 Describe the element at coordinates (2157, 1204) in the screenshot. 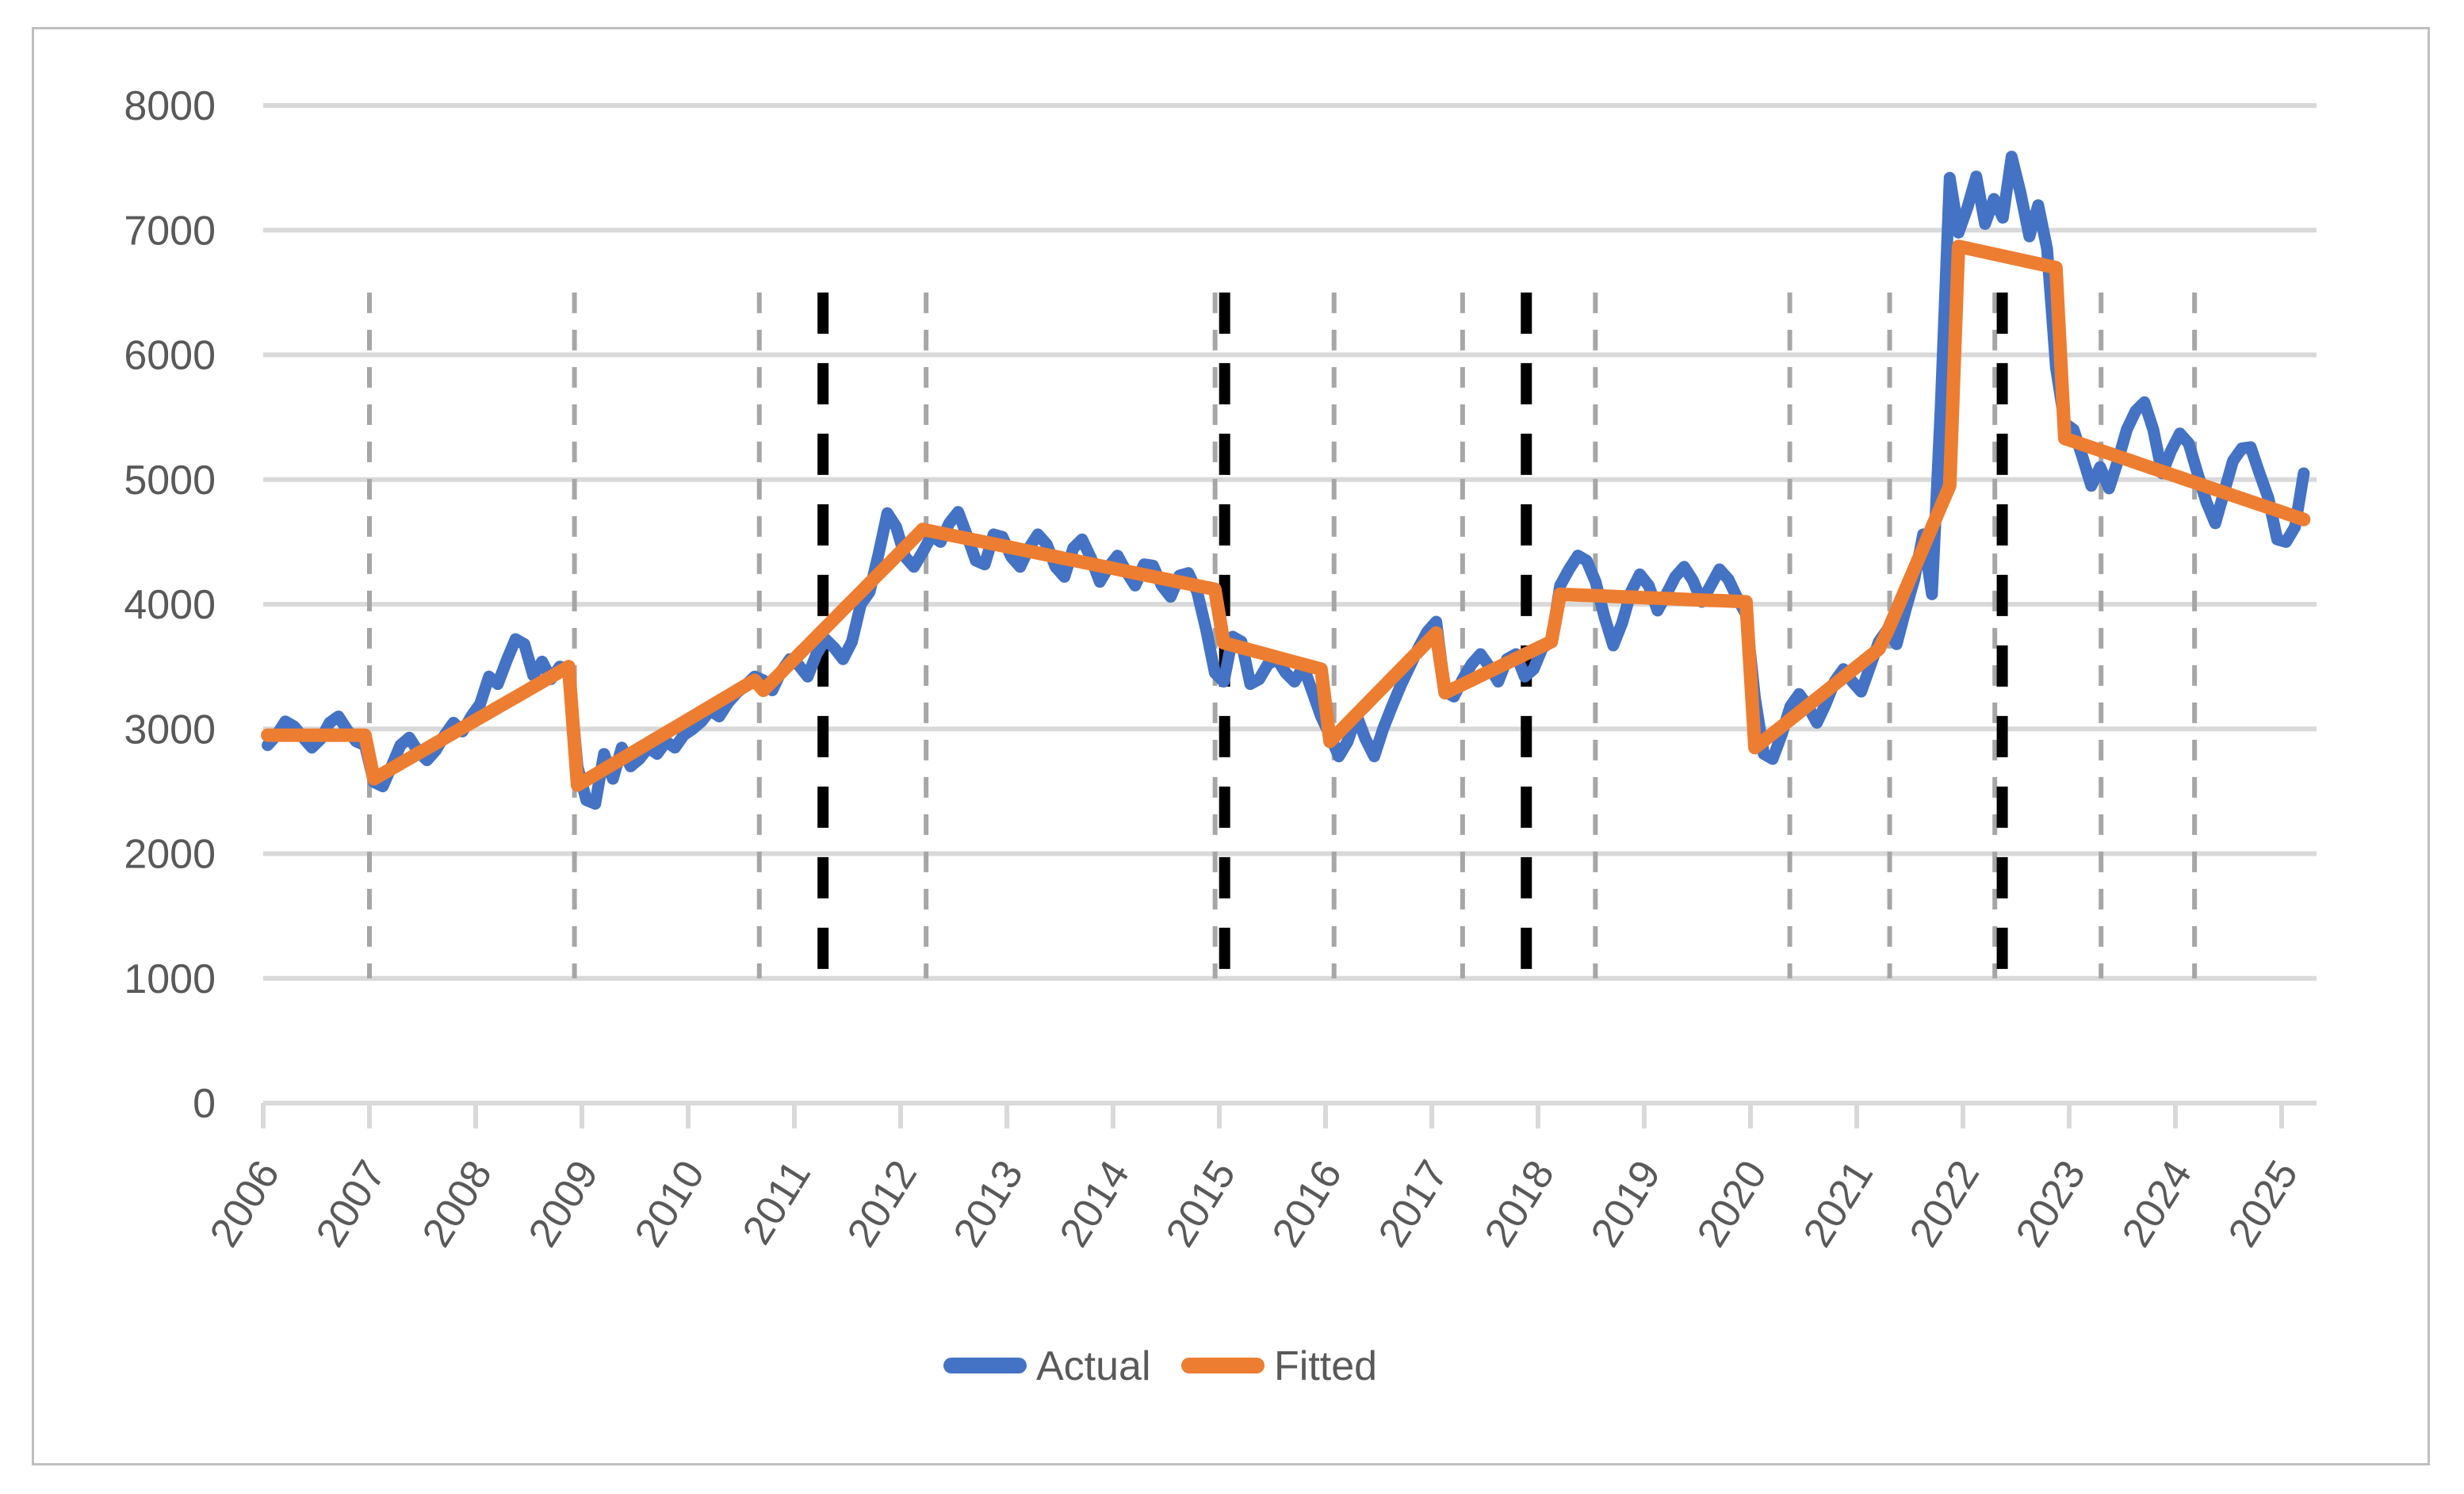

I see `x-axis-label: 2024` at that location.